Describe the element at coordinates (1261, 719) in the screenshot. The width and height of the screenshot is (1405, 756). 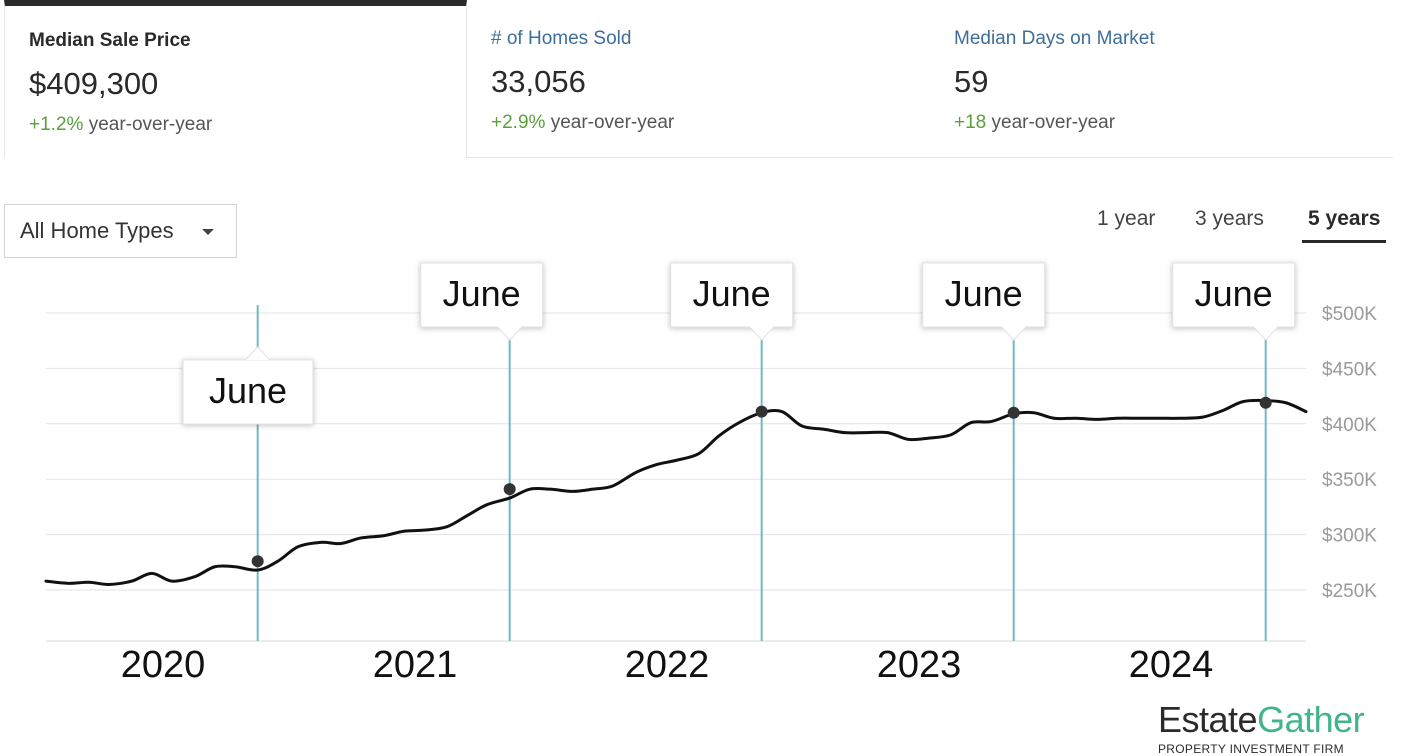
I see `logo-wordmark: EstateGather` at that location.